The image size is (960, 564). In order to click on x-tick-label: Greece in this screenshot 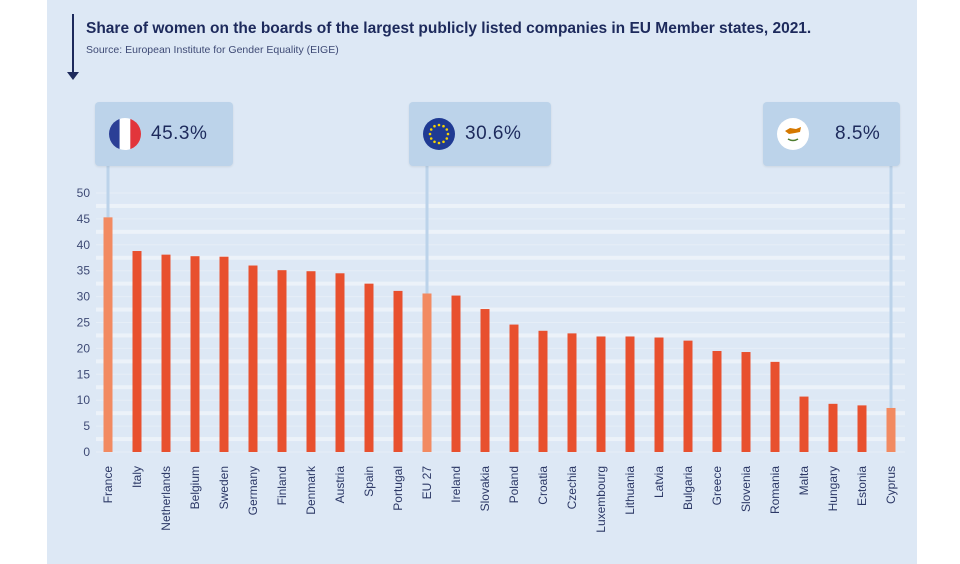, I will do `click(717, 486)`.